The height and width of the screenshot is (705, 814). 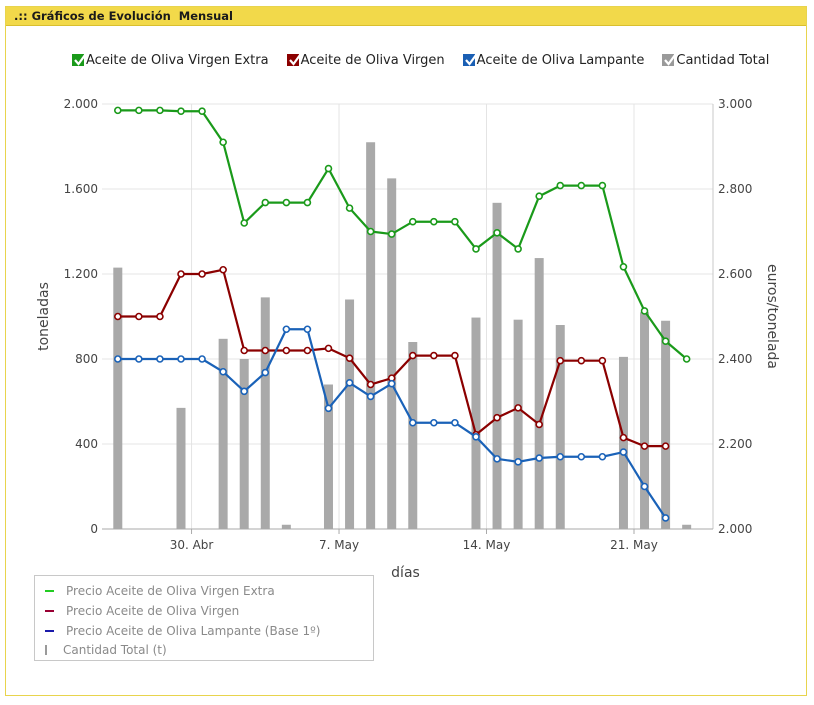 What do you see at coordinates (177, 60) in the screenshot?
I see `toggle-label: Aceite de Oliva Virgen Extra` at bounding box center [177, 60].